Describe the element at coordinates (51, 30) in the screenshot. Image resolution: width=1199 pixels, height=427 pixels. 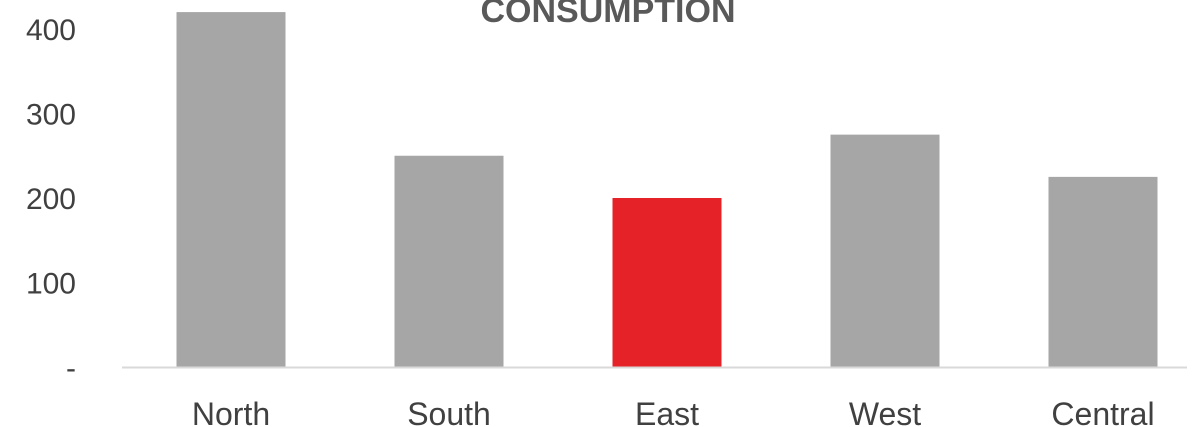
I see `y-tick-label: 400` at that location.